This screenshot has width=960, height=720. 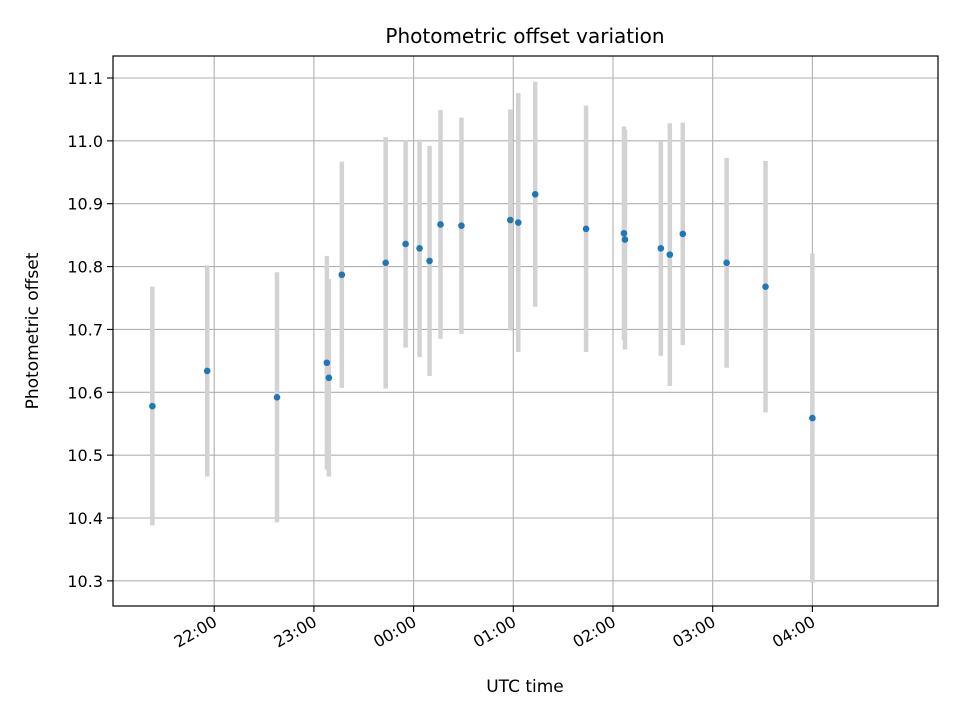 What do you see at coordinates (85, 581) in the screenshot?
I see `y-tick-label: 10.3` at bounding box center [85, 581].